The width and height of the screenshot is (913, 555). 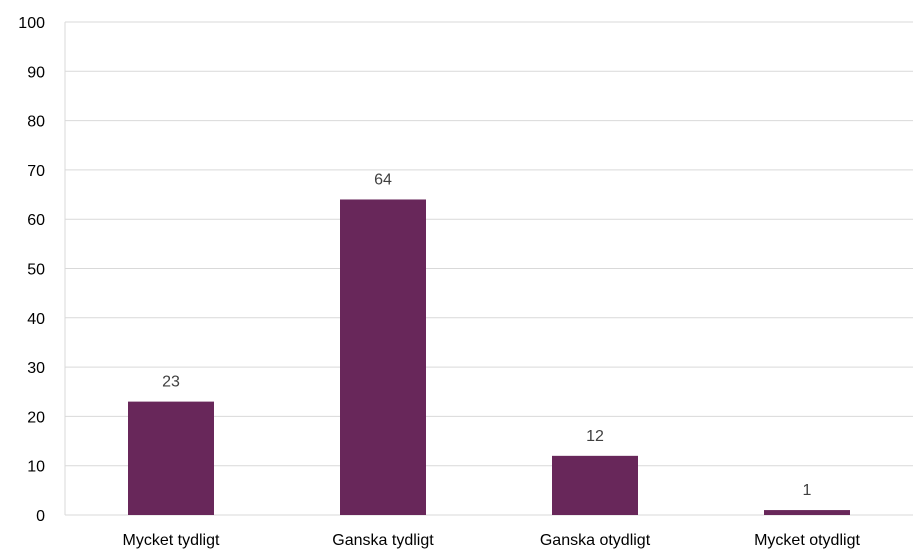 I want to click on y-tick-label: 0, so click(x=40, y=516).